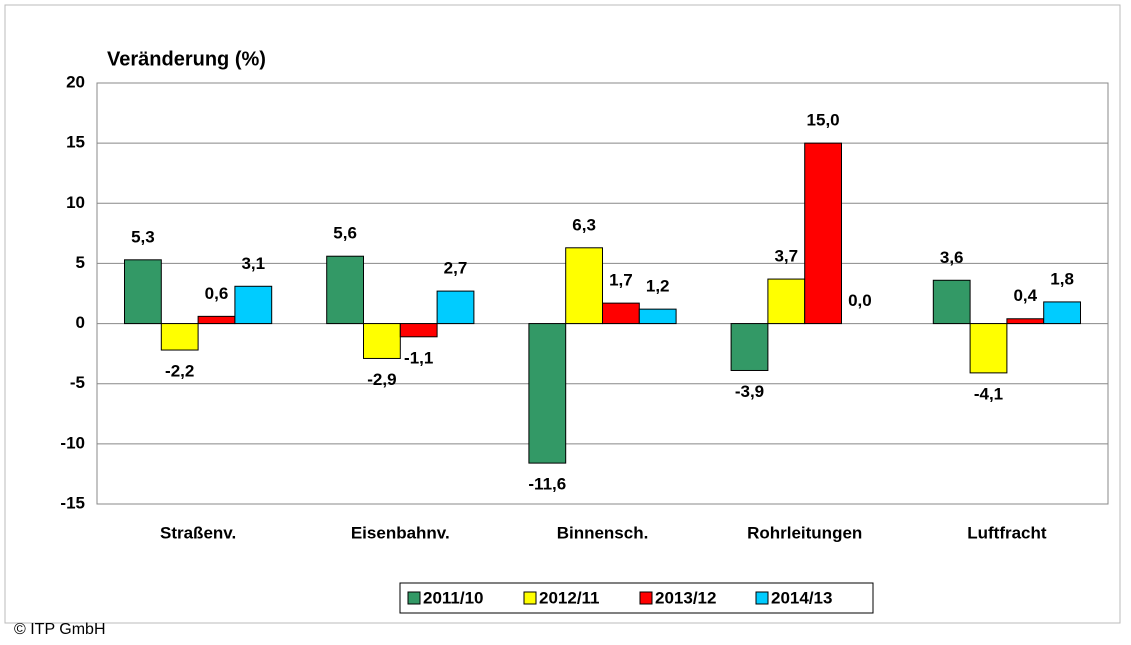 The width and height of the screenshot is (1131, 645). Describe the element at coordinates (75, 142) in the screenshot. I see `y-tick-label: 15` at that location.